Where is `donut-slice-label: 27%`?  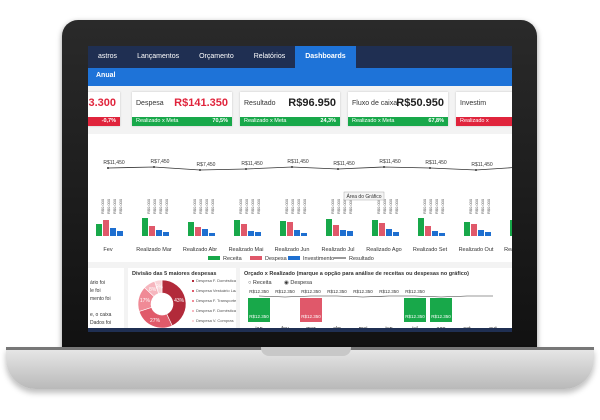 donut-slice-label: 27% is located at coordinates (155, 321).